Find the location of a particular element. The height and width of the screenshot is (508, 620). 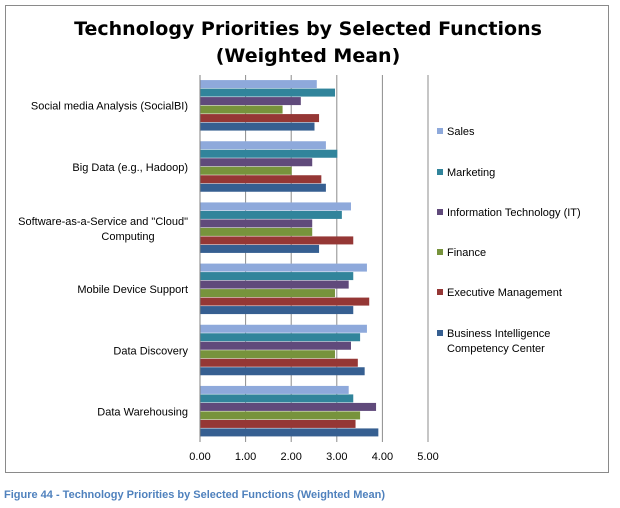

legend-label: Business Intelligence Competency Center is located at coordinates (498, 341).